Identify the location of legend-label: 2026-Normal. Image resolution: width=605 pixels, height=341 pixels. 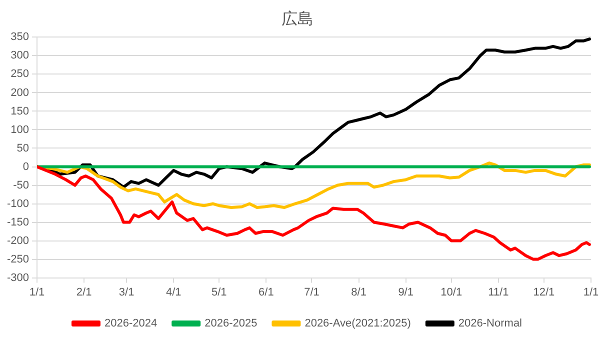
(490, 324).